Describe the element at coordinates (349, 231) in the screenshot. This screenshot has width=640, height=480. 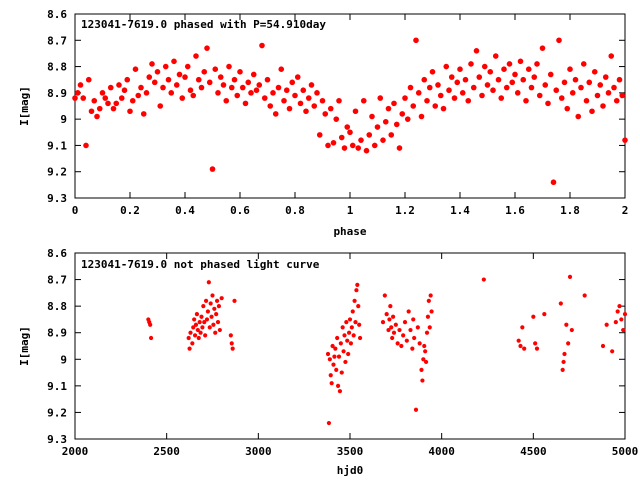
I see `x-axis-label: phase` at that location.